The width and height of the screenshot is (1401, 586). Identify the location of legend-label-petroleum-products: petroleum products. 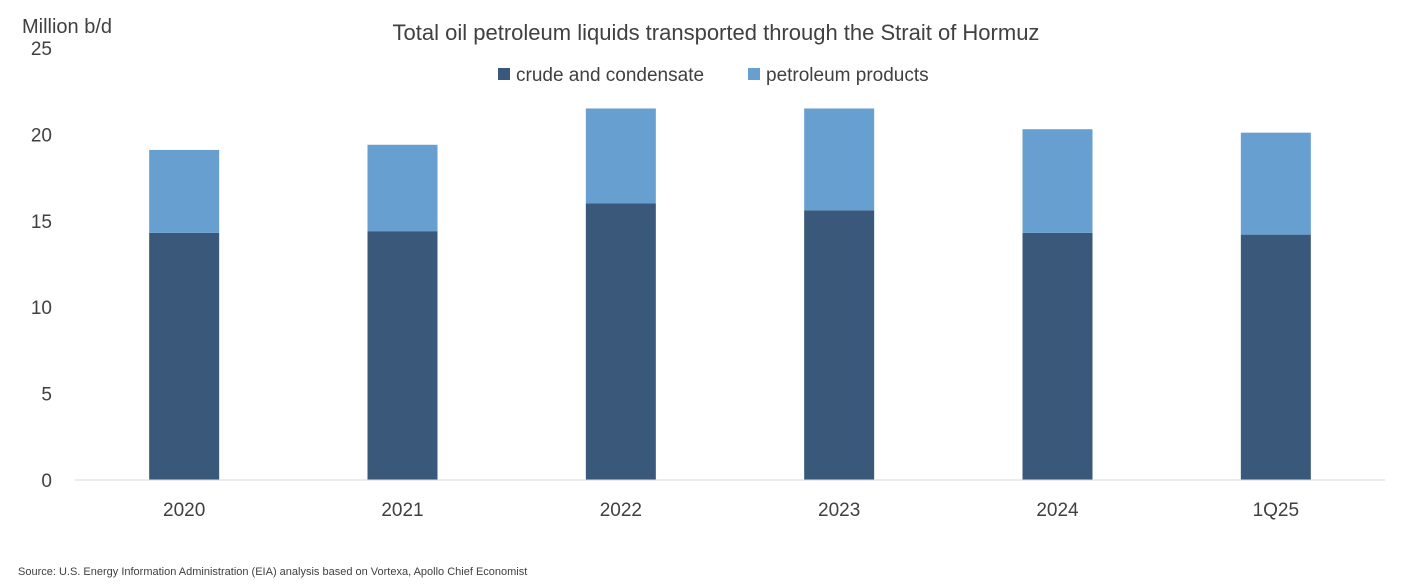
(847, 75).